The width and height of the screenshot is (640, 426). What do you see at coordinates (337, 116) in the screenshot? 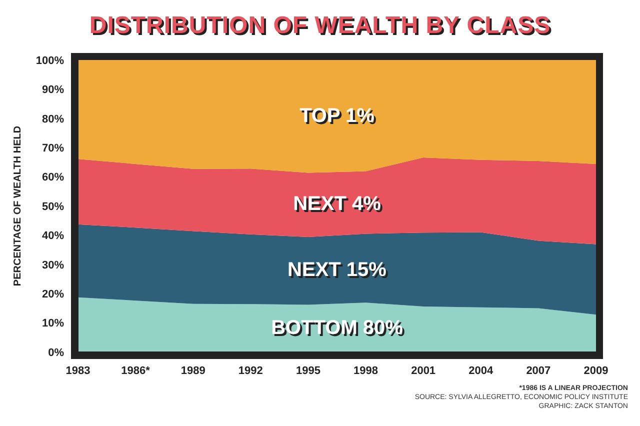
I see `series-label: TOP 1%` at bounding box center [337, 116].